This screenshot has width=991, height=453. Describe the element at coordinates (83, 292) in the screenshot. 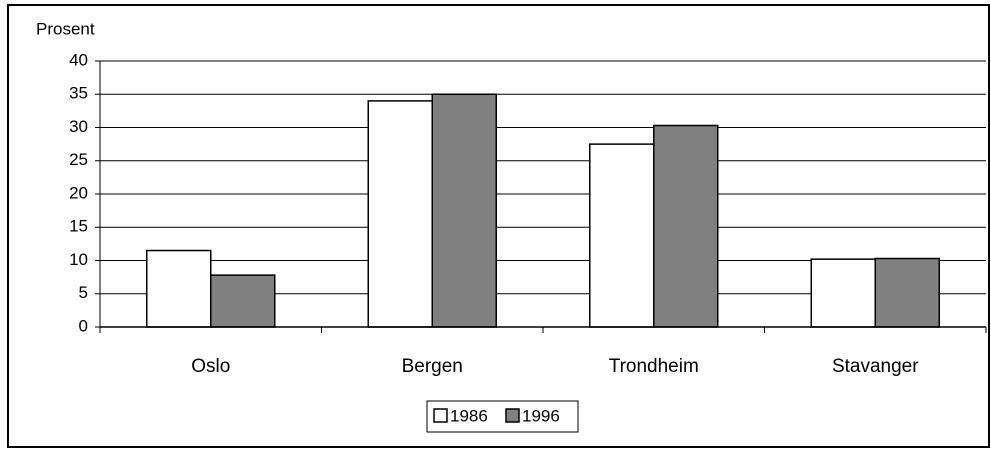

I see `y-tick-label: 5` at that location.